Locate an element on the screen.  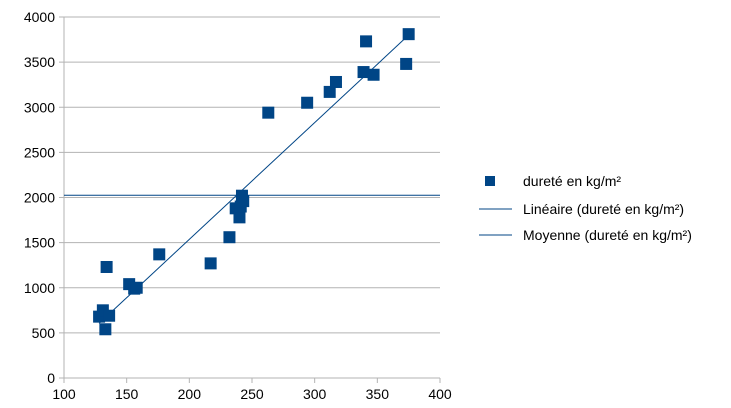
x-tick-label: 300 is located at coordinates (315, 394).